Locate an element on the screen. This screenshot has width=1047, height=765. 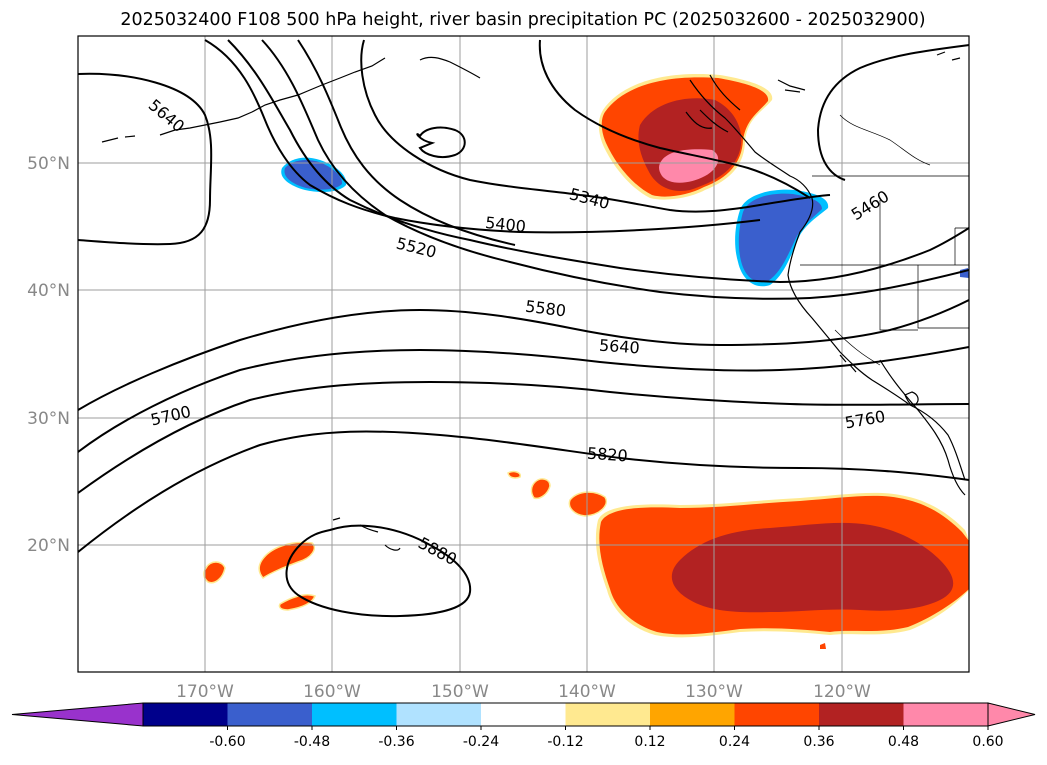
lon-label: 120°W is located at coordinates (842, 692).